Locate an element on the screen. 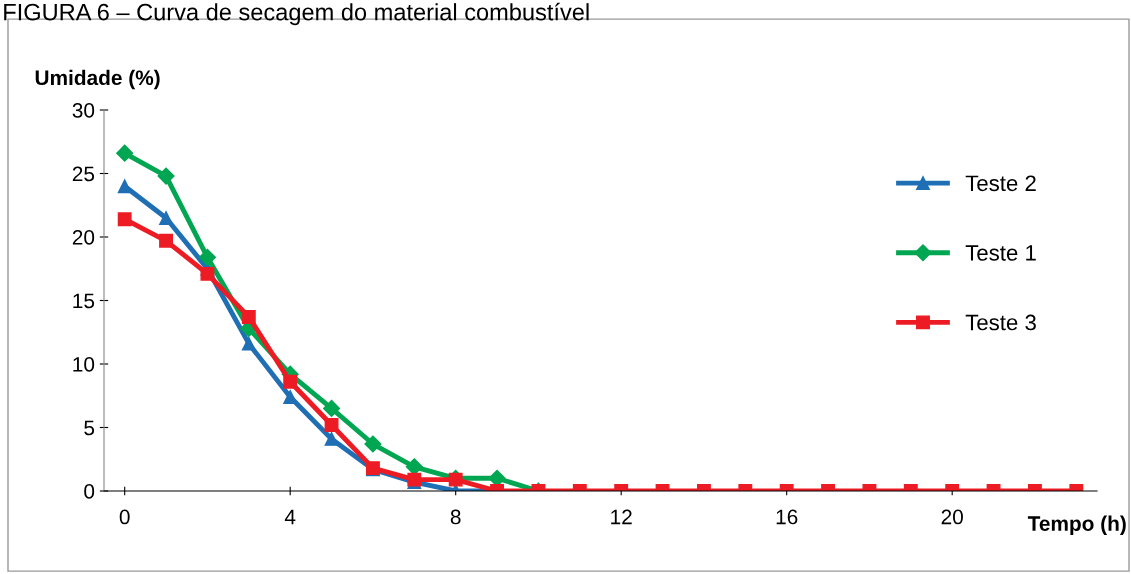 The width and height of the screenshot is (1131, 574). y-tick-label: 20 is located at coordinates (83, 237).